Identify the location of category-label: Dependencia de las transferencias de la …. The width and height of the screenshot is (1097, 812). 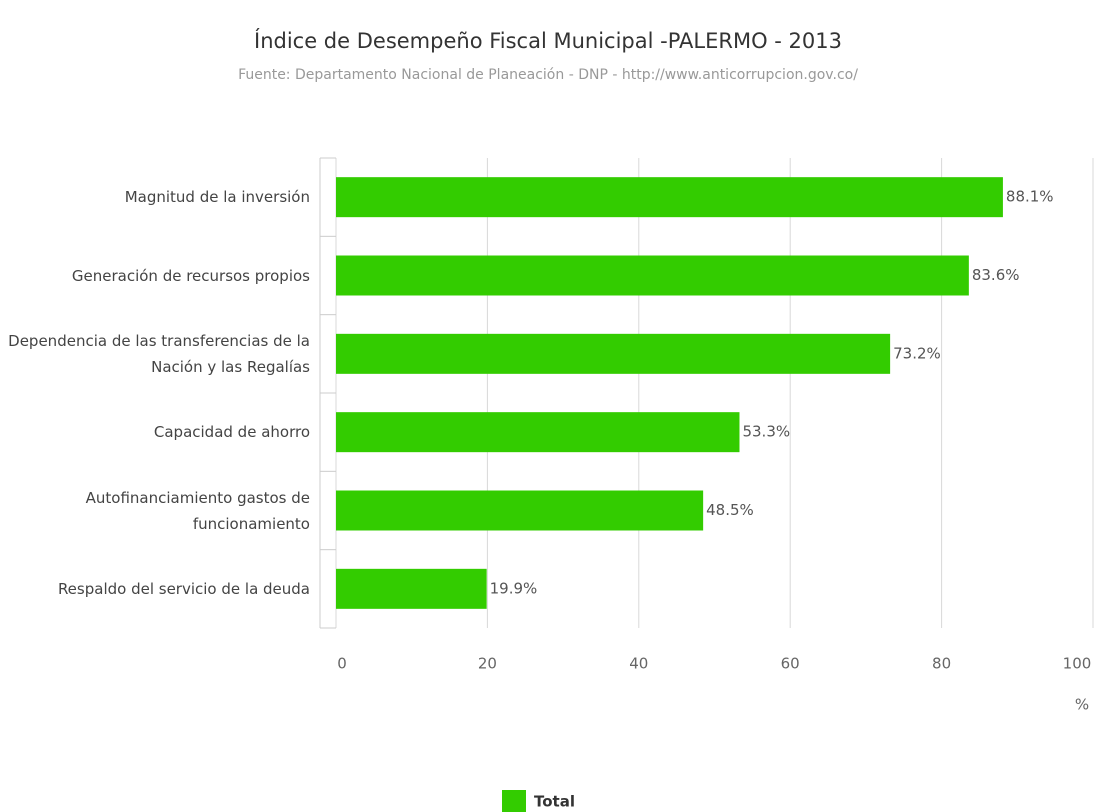
(159, 353).